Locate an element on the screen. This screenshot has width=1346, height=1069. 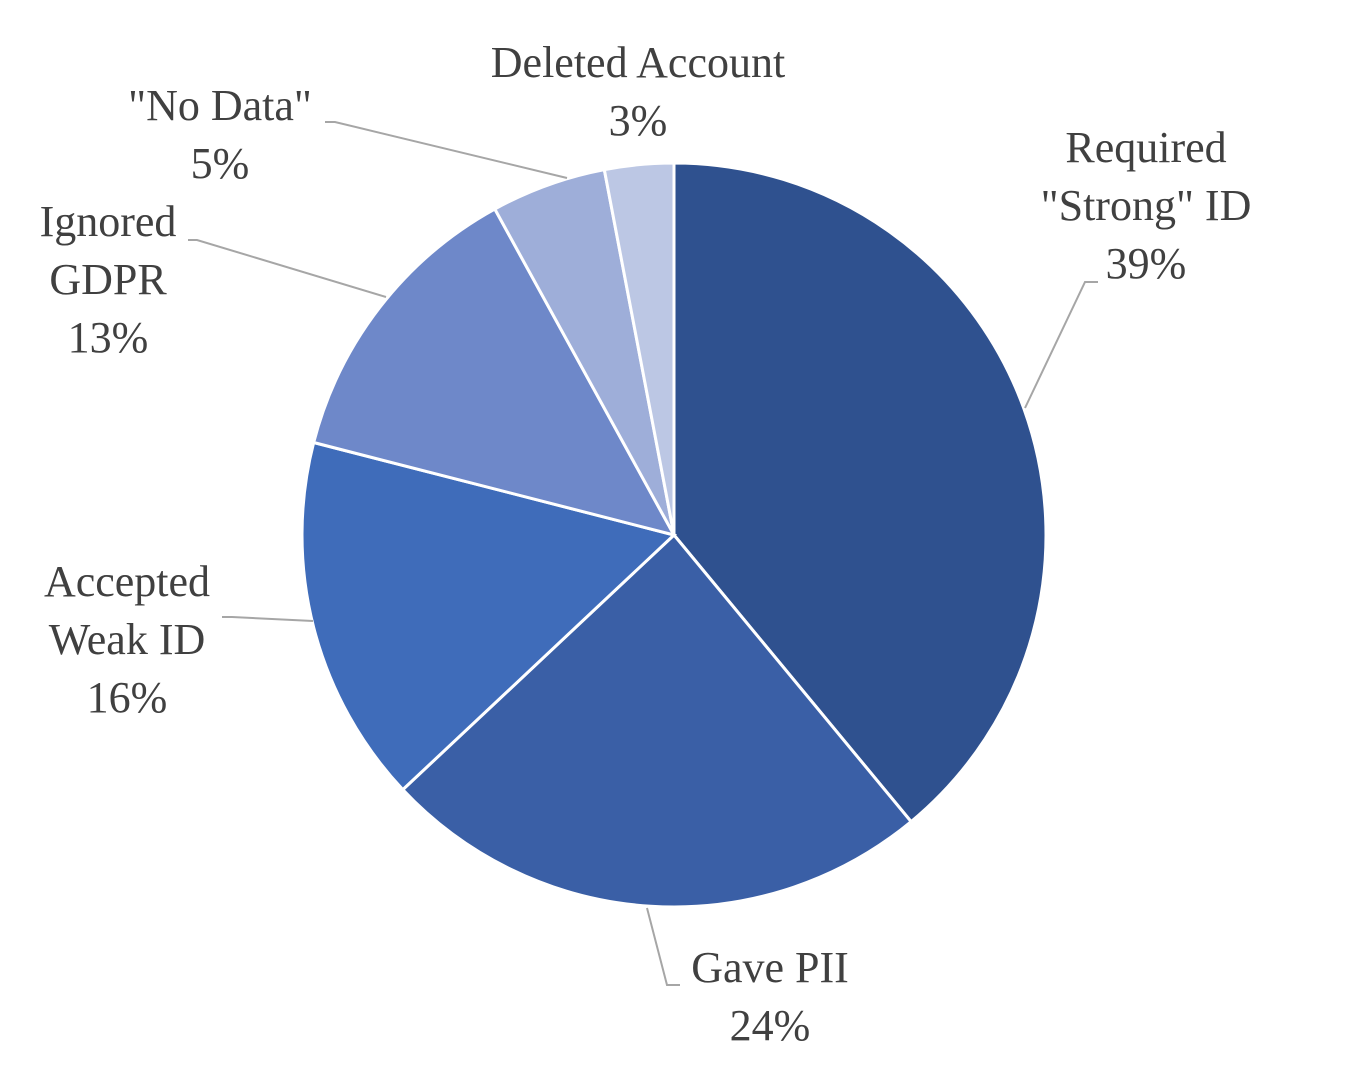
value-label: 5% is located at coordinates (220, 163).